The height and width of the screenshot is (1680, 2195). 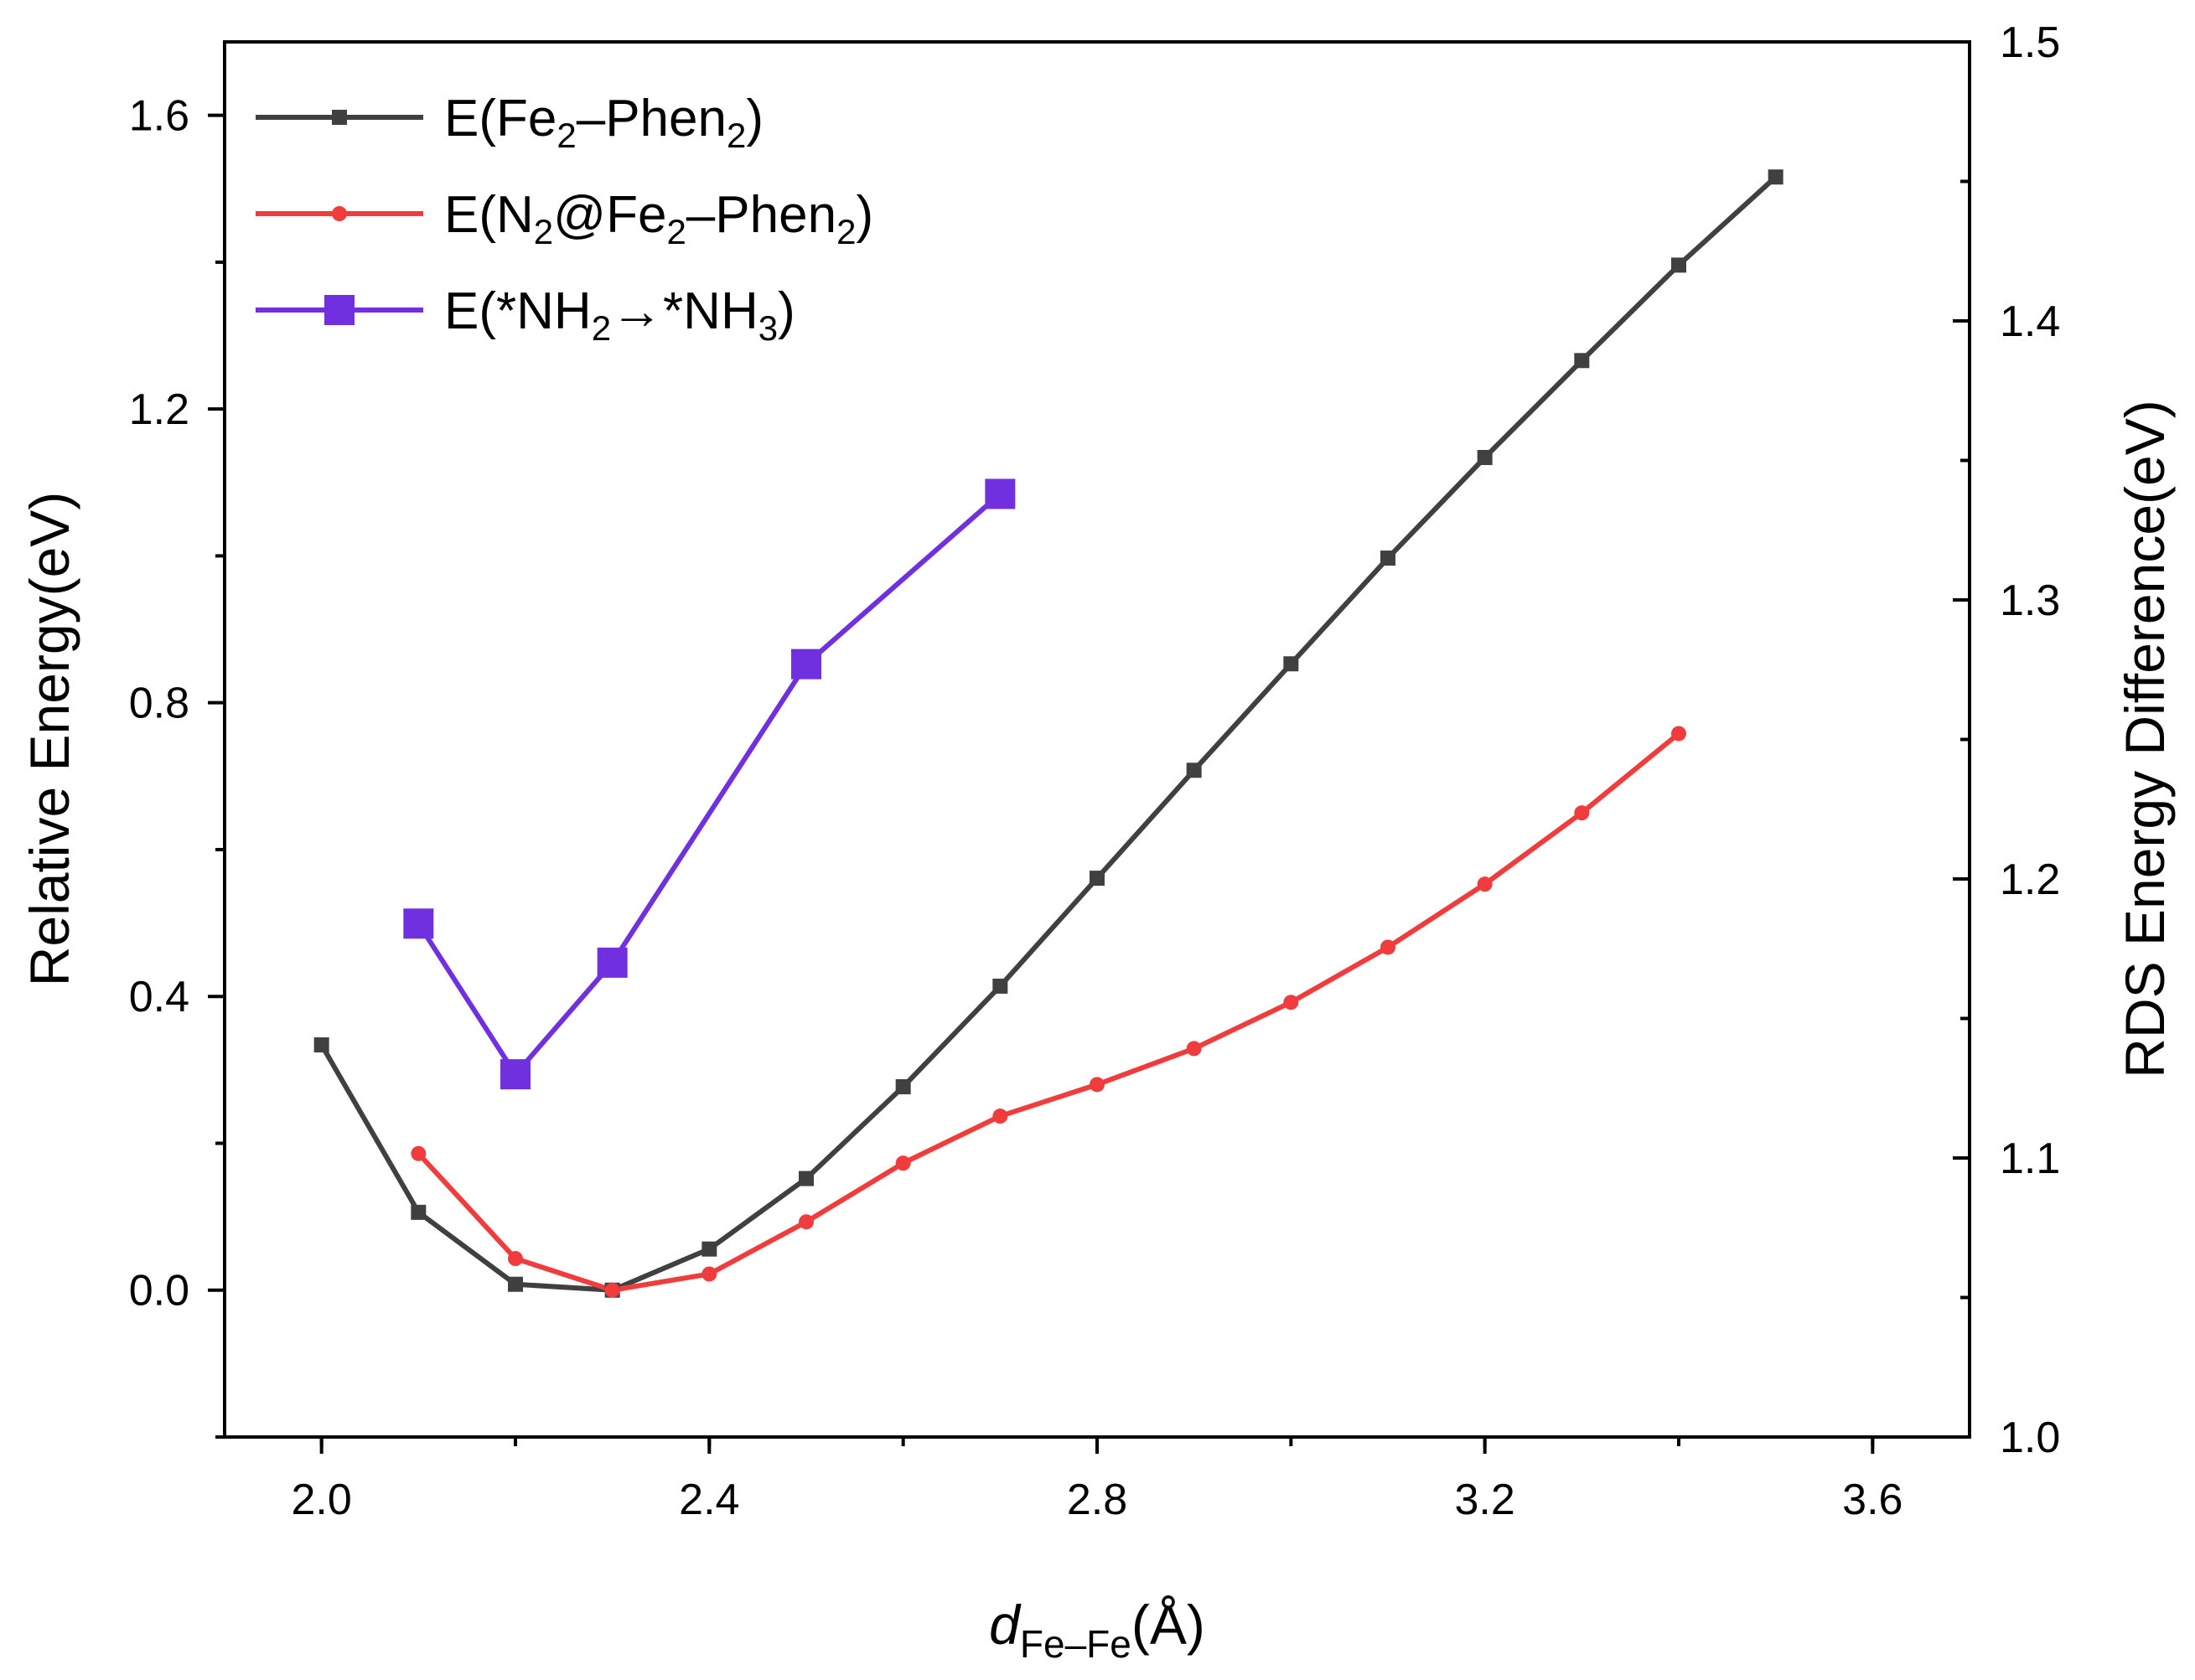 What do you see at coordinates (2030, 1159) in the screenshot?
I see `y-right-tick-label: 1.1` at bounding box center [2030, 1159].